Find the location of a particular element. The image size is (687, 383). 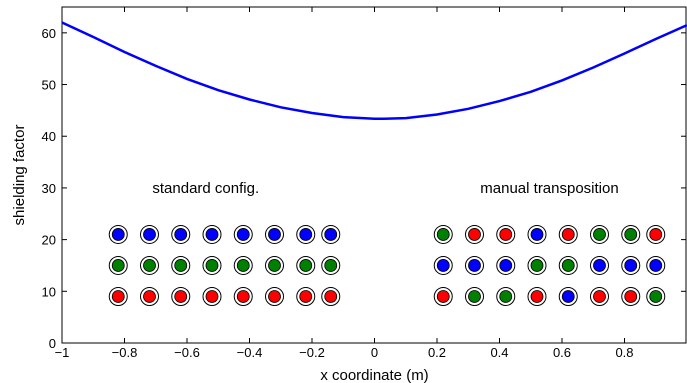

x-tick-label: 0.8 is located at coordinates (624, 352).